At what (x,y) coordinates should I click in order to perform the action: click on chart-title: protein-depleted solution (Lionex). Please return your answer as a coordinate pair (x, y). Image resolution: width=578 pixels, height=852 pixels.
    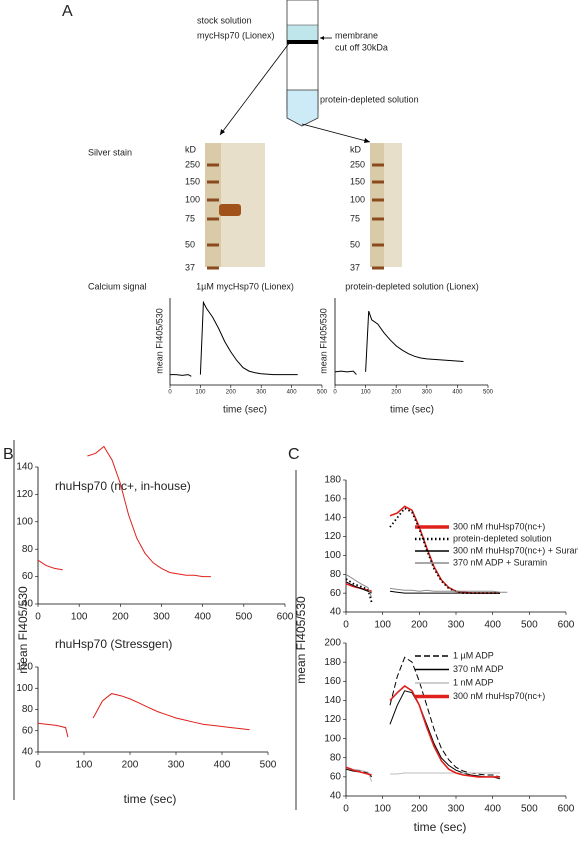
    Looking at the image, I should click on (412, 286).